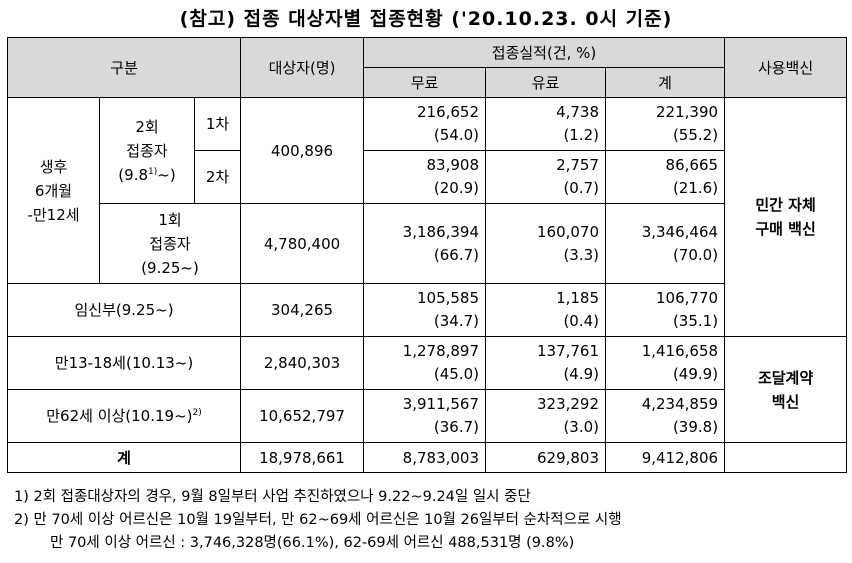 This screenshot has width=852, height=563. What do you see at coordinates (665, 124) in the screenshot?
I see `cell-first-total: 221,390 (55.2)` at bounding box center [665, 124].